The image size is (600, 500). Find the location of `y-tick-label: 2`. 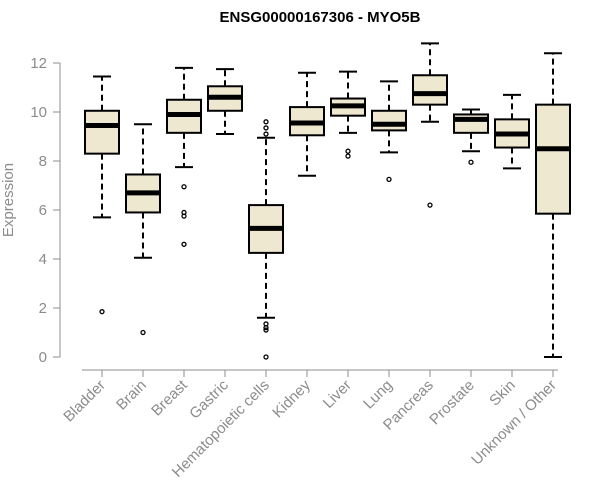

y-tick-label: 2 is located at coordinates (43, 308).